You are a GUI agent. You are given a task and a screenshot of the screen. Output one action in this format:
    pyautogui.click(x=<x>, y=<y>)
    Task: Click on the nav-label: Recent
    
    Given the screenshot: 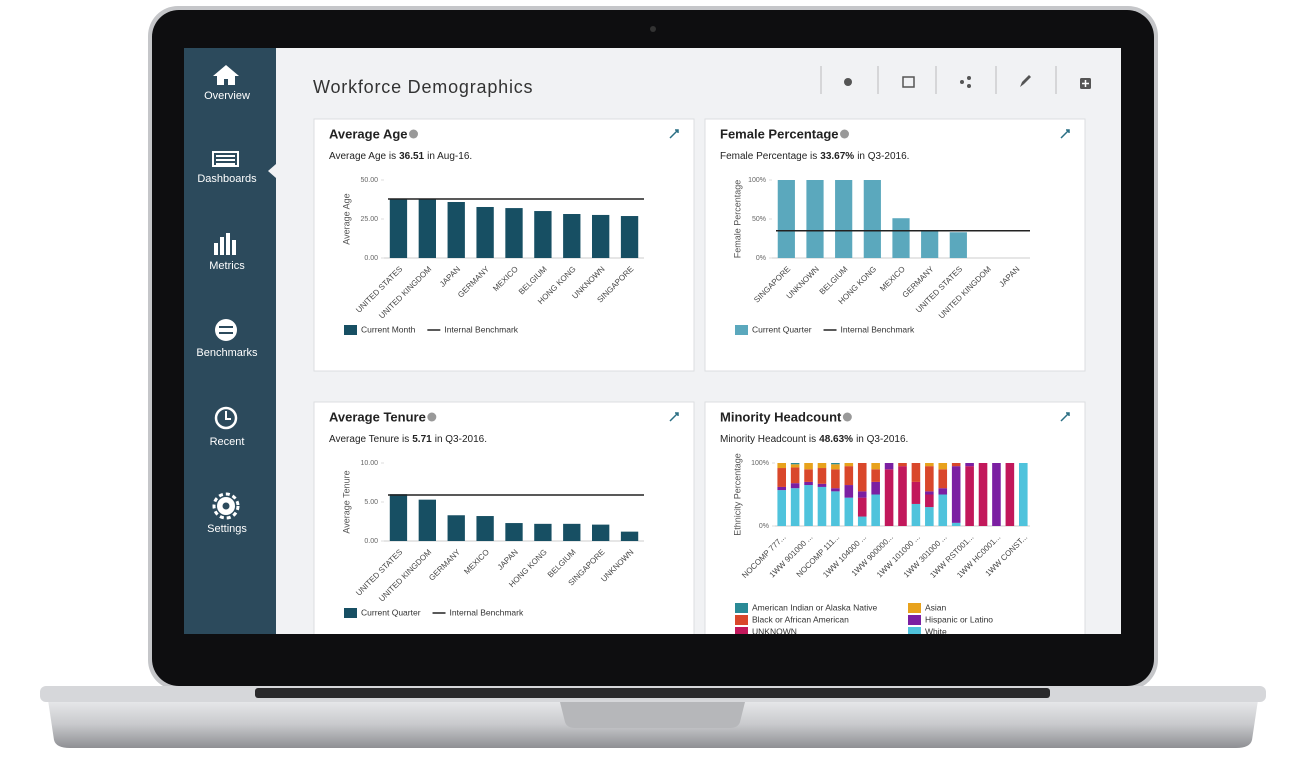 What is the action you would take?
    pyautogui.click(x=227, y=442)
    